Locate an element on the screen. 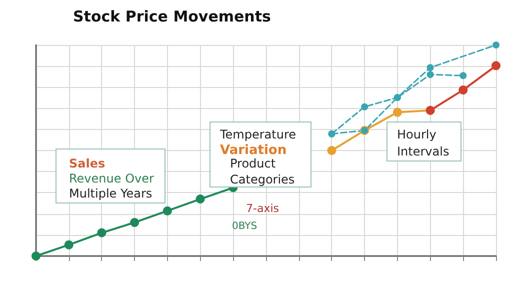  annotation: Temperature is located at coordinates (257, 135).